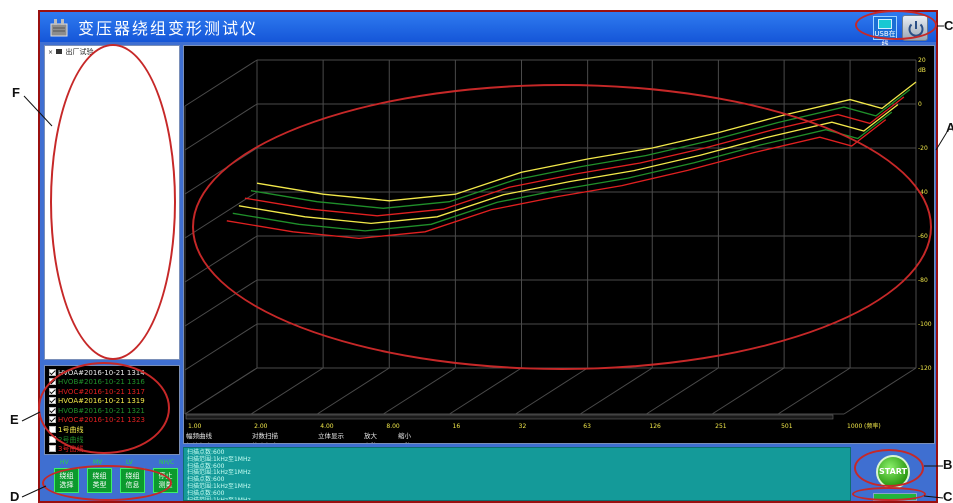  What do you see at coordinates (132, 480) in the screenshot?
I see `winding-info-button: 绕组 信息` at bounding box center [132, 480].